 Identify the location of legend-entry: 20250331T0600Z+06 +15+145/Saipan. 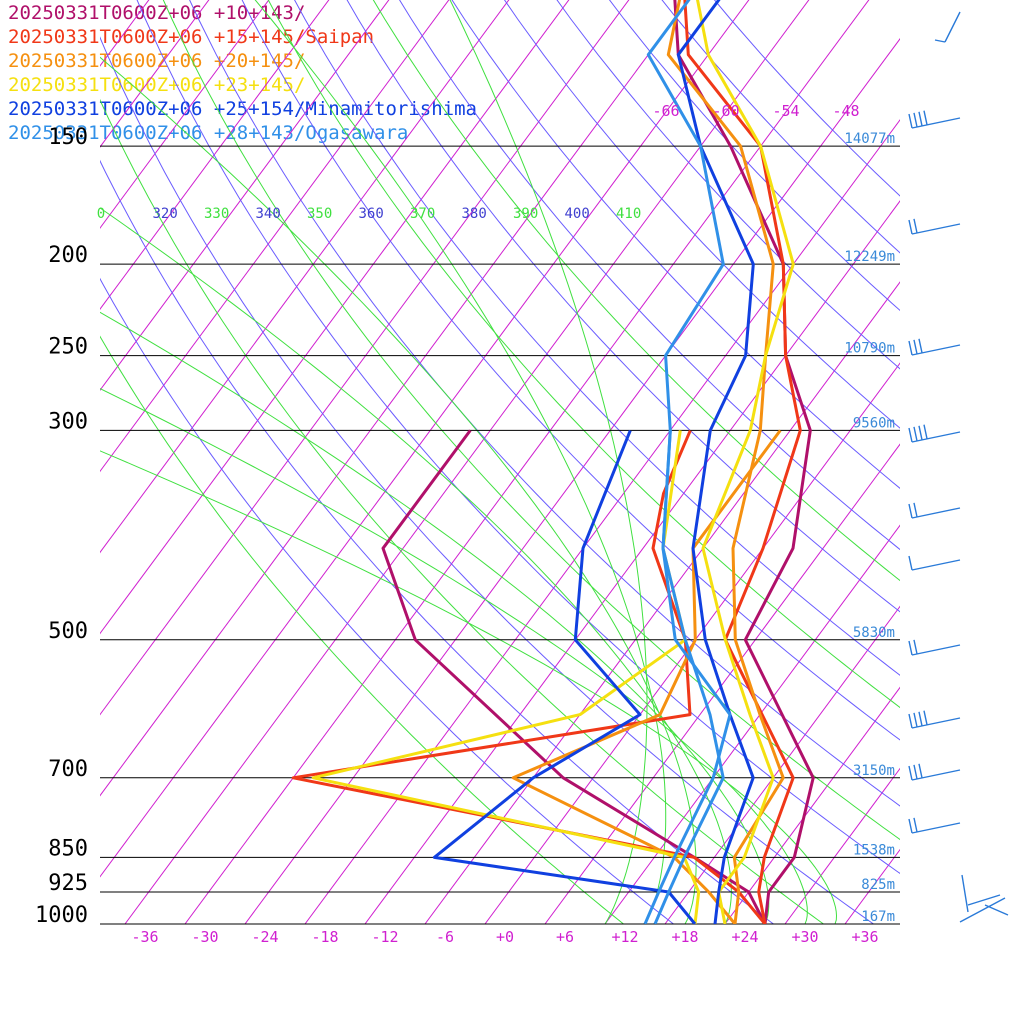
(191, 37).